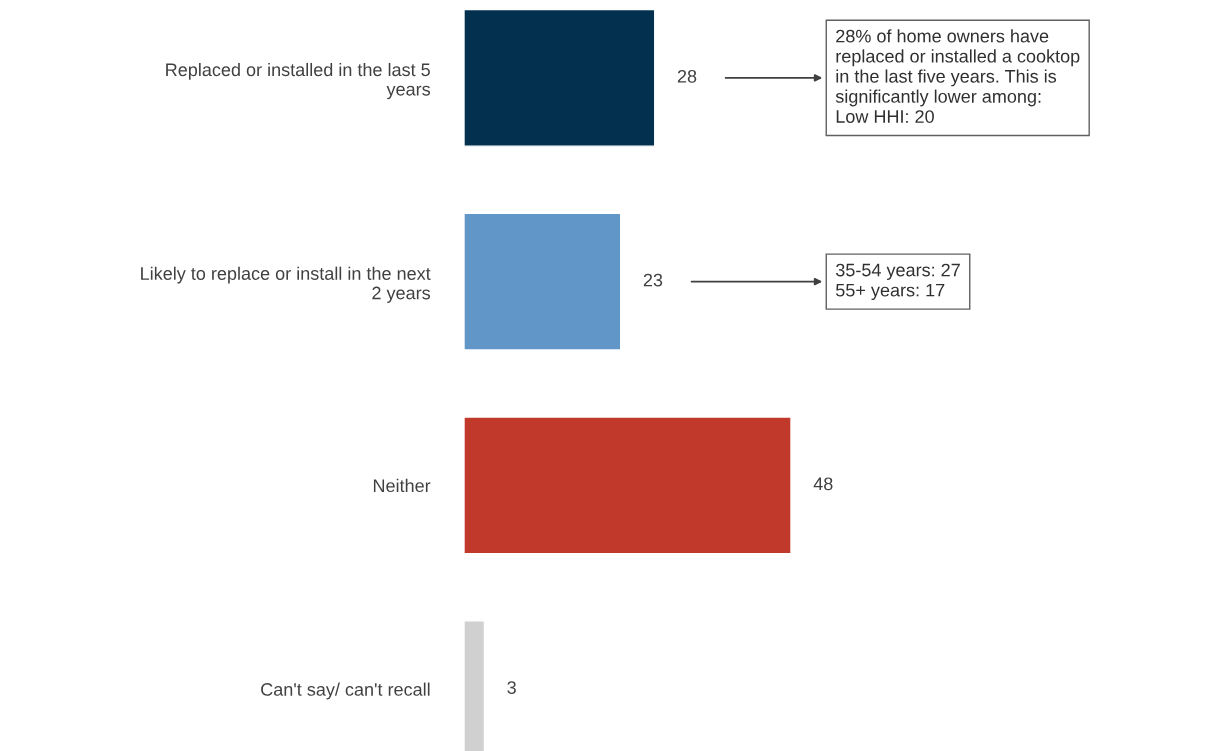  Describe the element at coordinates (298, 81) in the screenshot. I see `y-tick-label: Replaced or installed in the last 5 years` at that location.